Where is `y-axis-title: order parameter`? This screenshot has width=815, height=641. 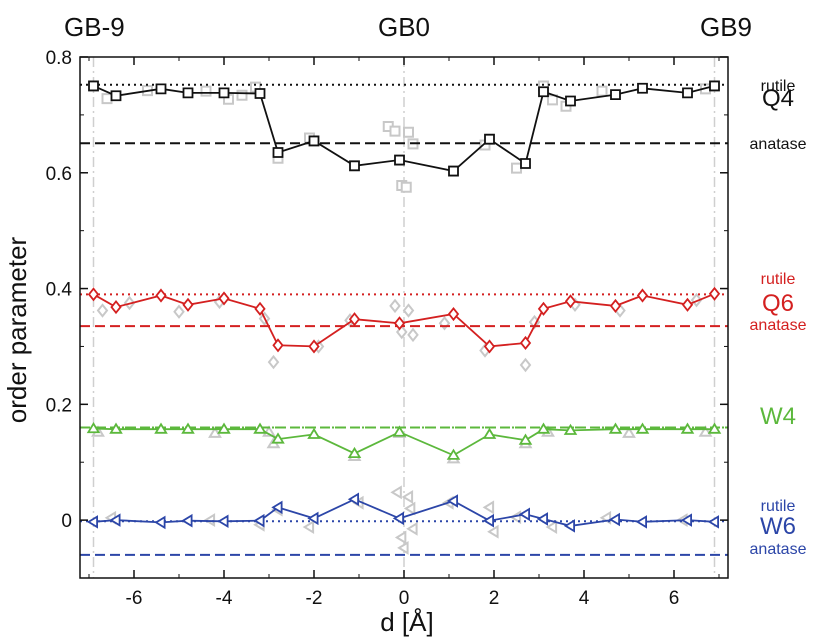 y-axis-title: order parameter is located at coordinates (17, 329).